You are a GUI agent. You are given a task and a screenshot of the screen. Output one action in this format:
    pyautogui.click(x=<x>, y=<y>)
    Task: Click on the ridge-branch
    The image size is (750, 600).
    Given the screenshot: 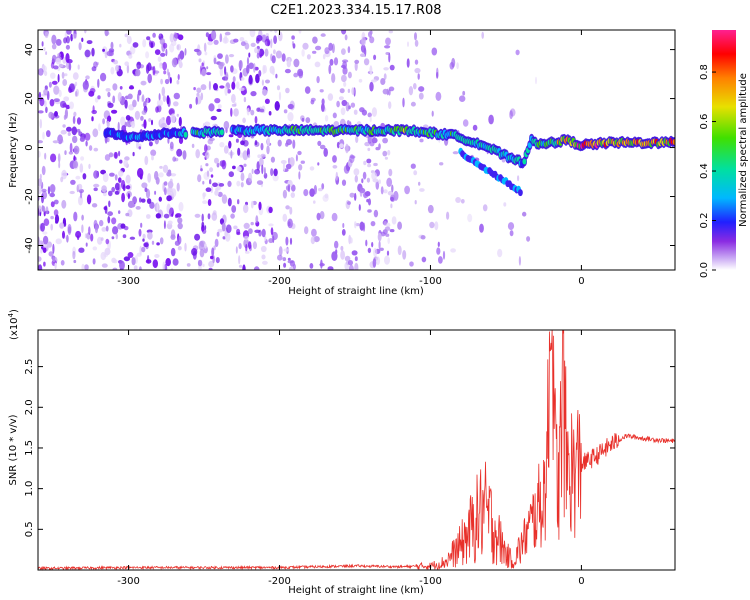 What is the action you would take?
    pyautogui.click(x=520, y=193)
    